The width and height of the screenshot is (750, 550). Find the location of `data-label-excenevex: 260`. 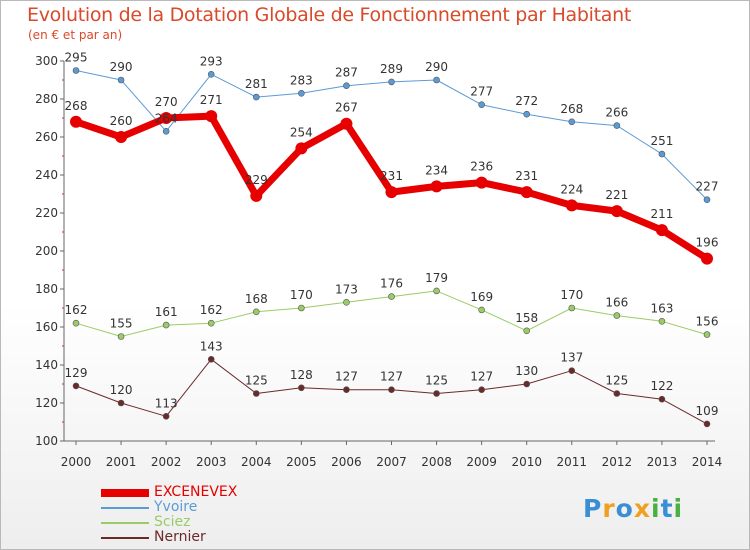

data-label-excenevex: 260 is located at coordinates (121, 121).